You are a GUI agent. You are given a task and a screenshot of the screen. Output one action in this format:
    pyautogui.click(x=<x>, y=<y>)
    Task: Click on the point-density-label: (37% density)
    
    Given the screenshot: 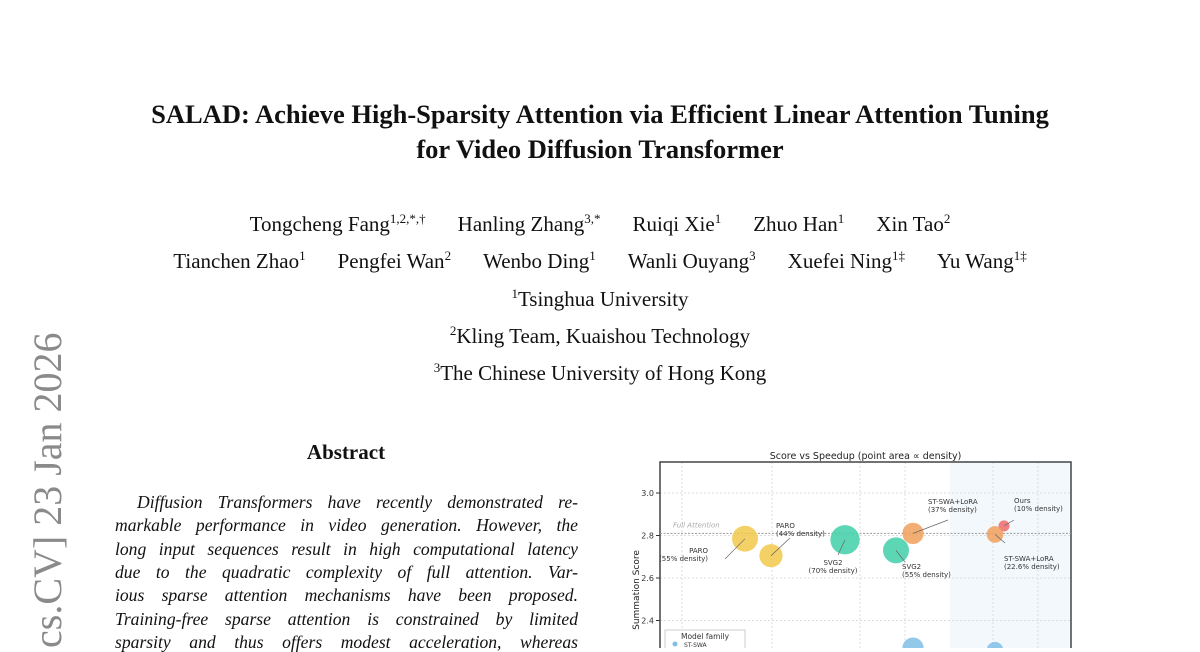 What is the action you would take?
    pyautogui.click(x=952, y=510)
    